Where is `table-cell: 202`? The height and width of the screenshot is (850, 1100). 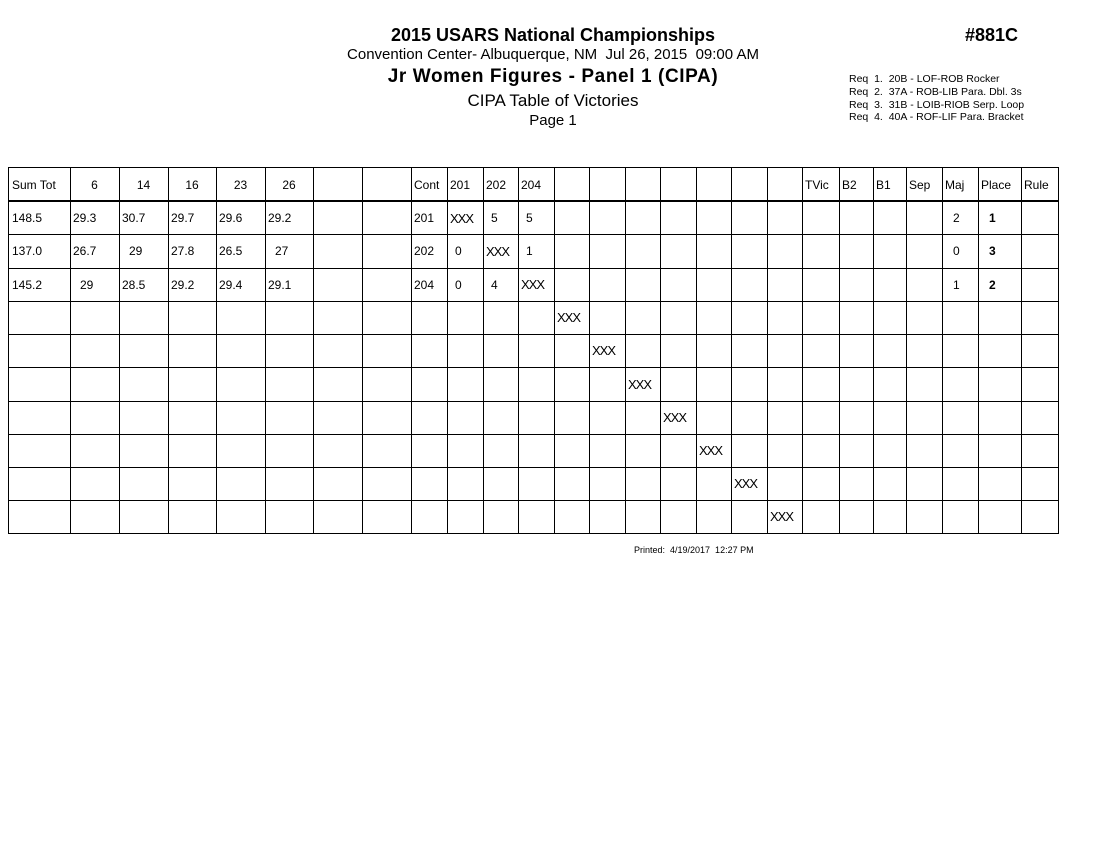
table-cell: 202 is located at coordinates (429, 251).